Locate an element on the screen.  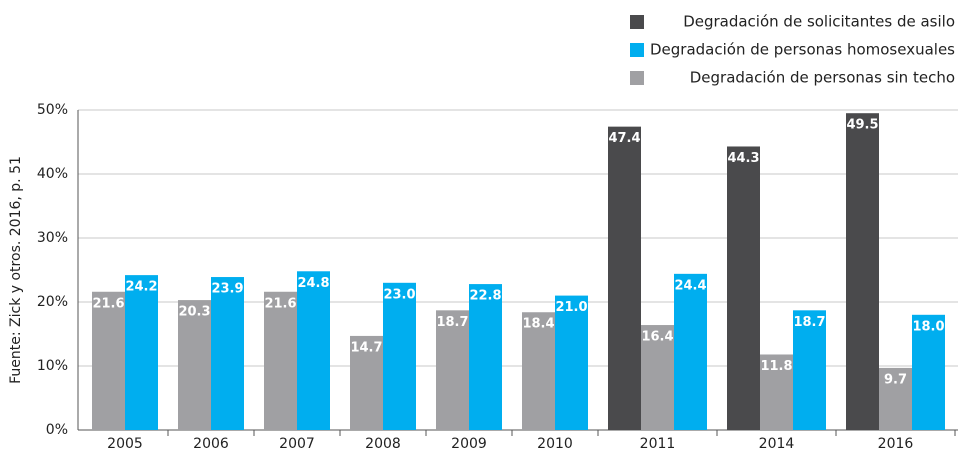
y-tick-label: 20% is located at coordinates (52, 302).